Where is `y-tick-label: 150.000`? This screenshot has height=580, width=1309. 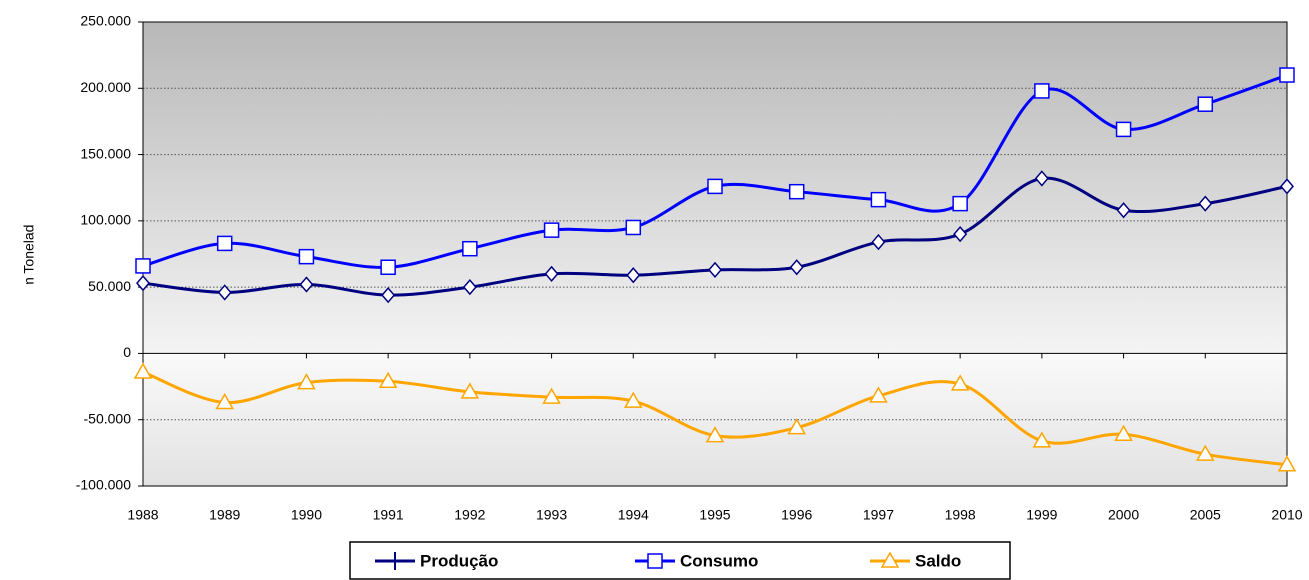 y-tick-label: 150.000 is located at coordinates (105, 153).